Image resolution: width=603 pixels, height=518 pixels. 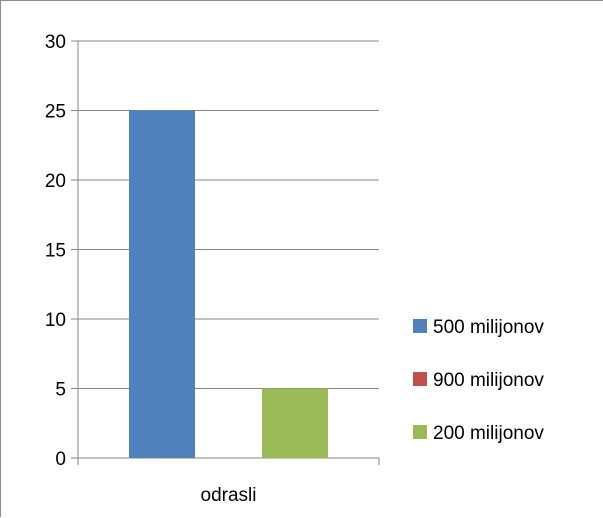 What do you see at coordinates (229, 495) in the screenshot?
I see `x-category-label: odrasli` at bounding box center [229, 495].